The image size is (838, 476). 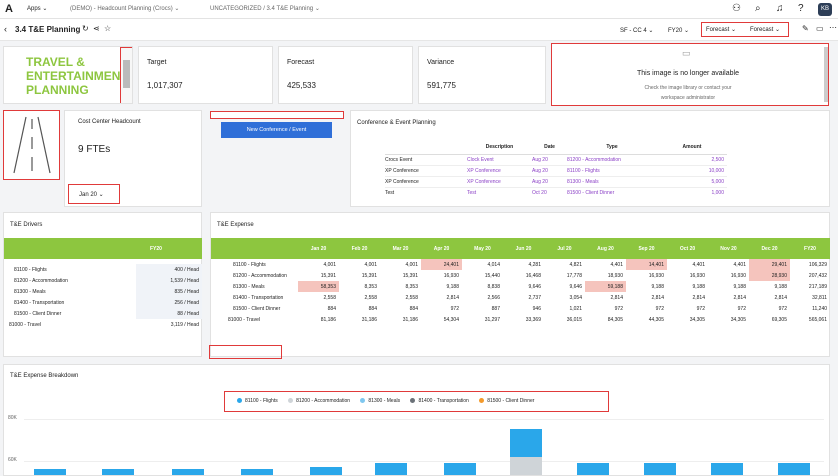 What do you see at coordinates (769, 275) in the screenshot?
I see `expense-cell: 28,930` at bounding box center [769, 275].